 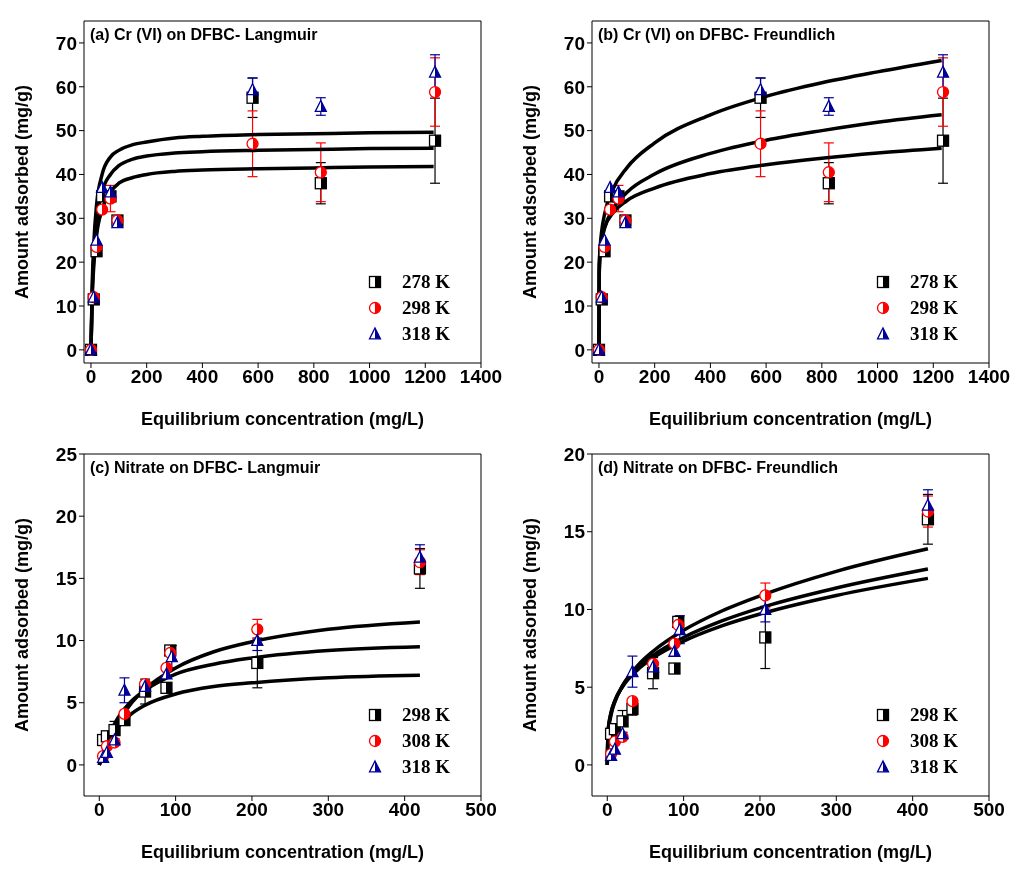 What do you see at coordinates (717, 35) in the screenshot?
I see `chart-title: (b) Cr (VI) on DFBC- Freundlich` at bounding box center [717, 35].